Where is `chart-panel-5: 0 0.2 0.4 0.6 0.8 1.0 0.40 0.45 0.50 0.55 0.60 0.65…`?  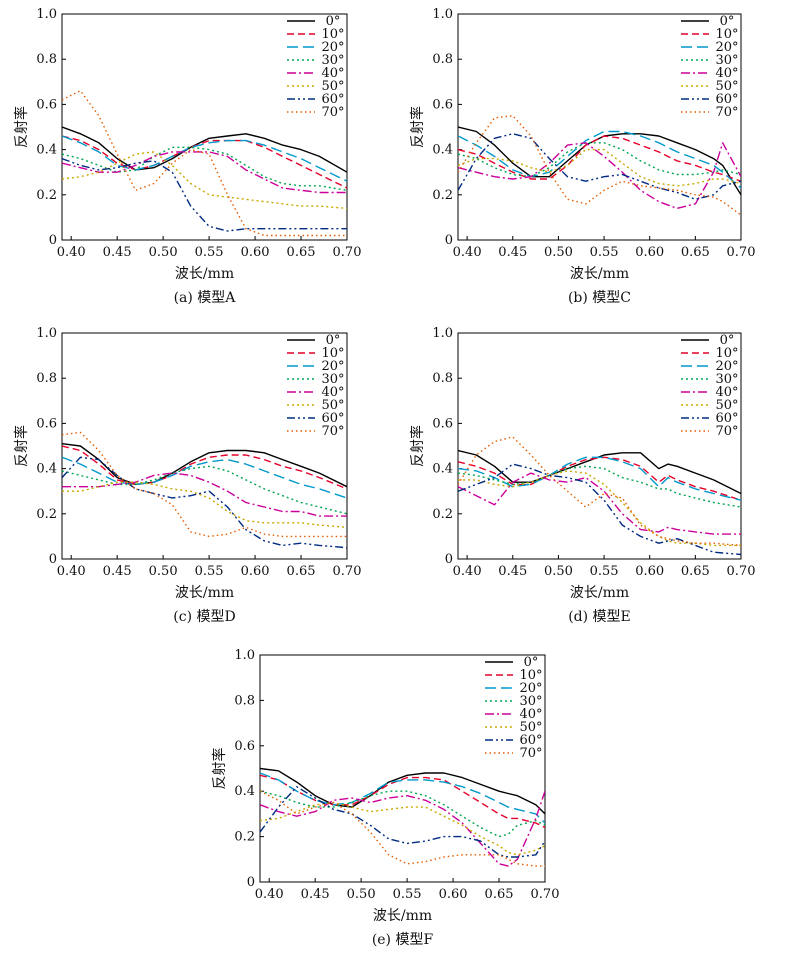 chart-panel-5: 0 0.2 0.4 0.6 0.8 1.0 0.40 0.45 0.50 0.55 0.60 0.65… is located at coordinates (385, 798).